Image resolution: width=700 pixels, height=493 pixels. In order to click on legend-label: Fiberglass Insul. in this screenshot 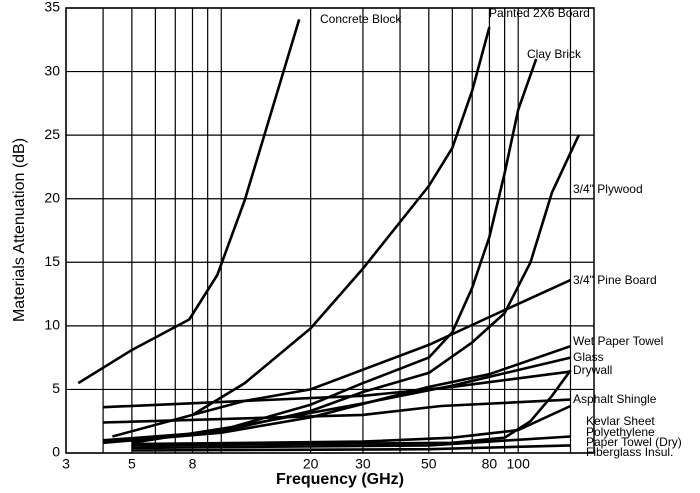, I will do `click(629, 452)`.